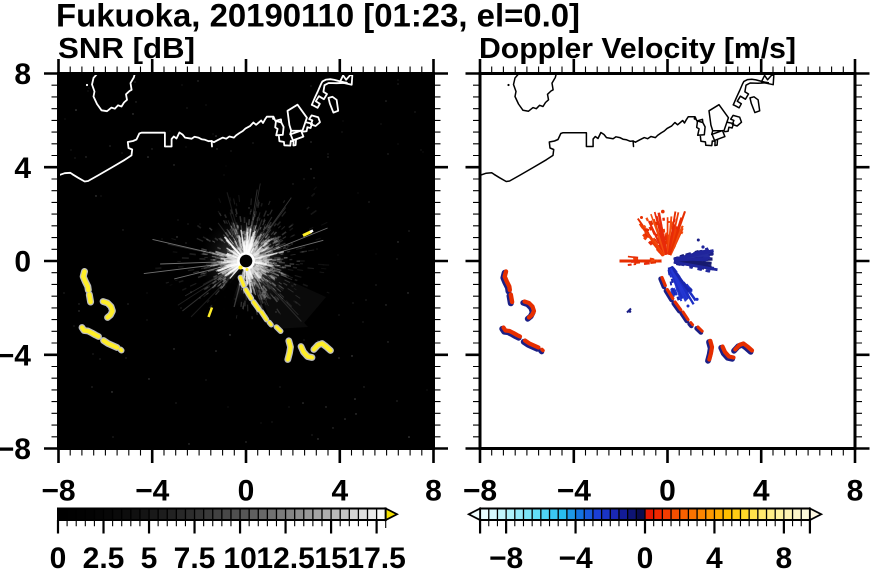  Describe the element at coordinates (637, 49) in the screenshot. I see `svg-text: Doppler Velocity [m/s]` at that location.